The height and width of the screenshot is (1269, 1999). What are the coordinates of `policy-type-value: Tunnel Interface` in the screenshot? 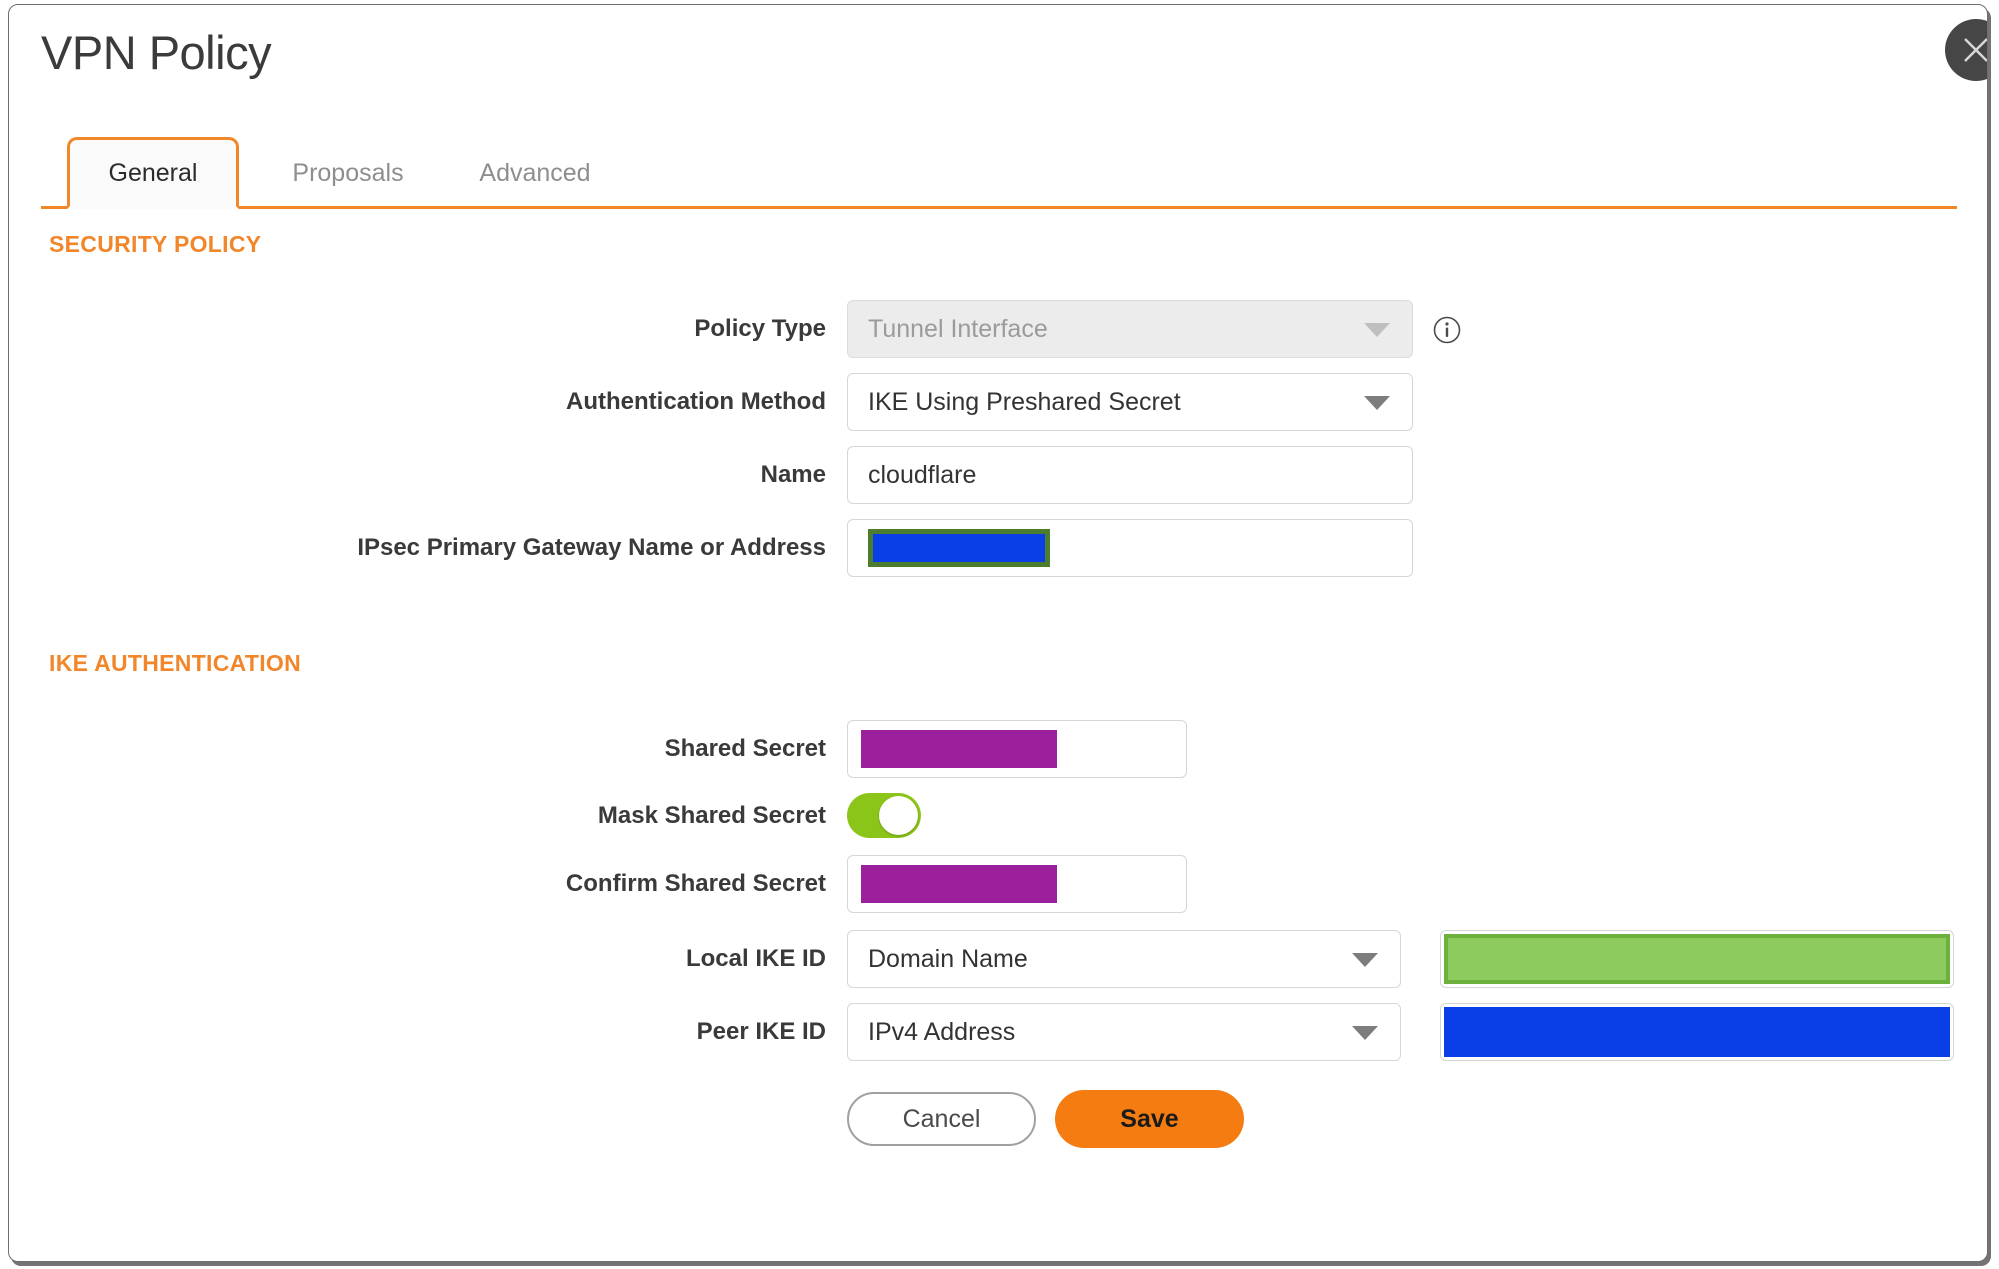 It's located at (958, 329).